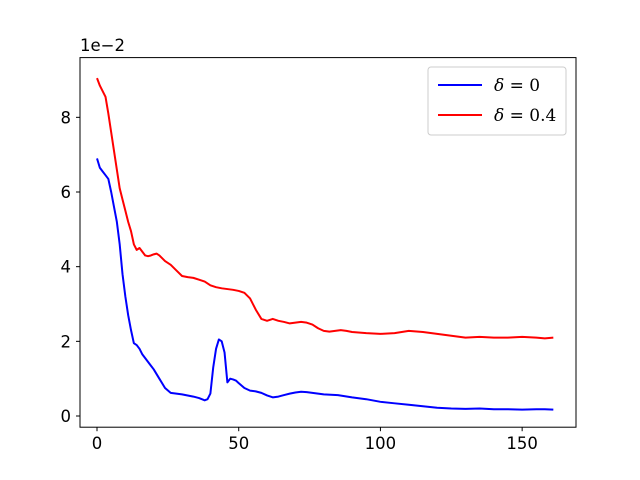 Image resolution: width=640 pixels, height=480 pixels. What do you see at coordinates (66, 416) in the screenshot?
I see `y-tick-label: 0` at bounding box center [66, 416].